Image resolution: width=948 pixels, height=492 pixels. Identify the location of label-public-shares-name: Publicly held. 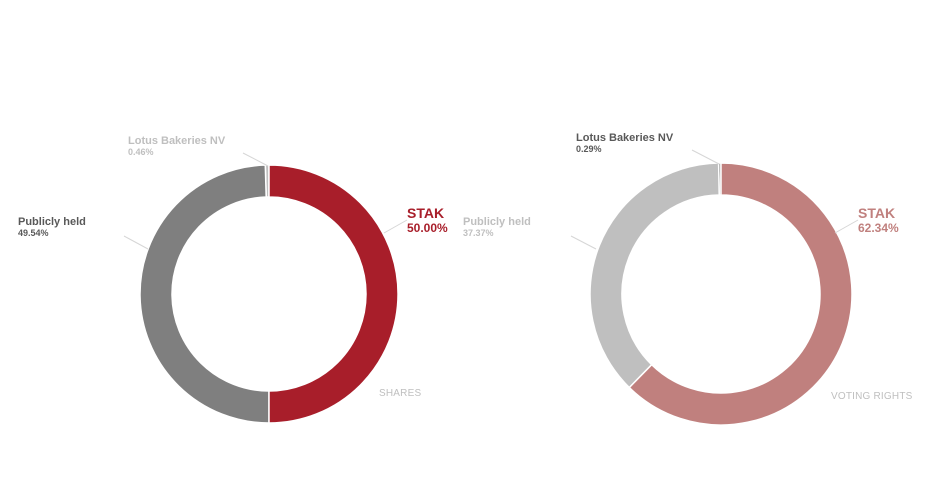
(52, 222).